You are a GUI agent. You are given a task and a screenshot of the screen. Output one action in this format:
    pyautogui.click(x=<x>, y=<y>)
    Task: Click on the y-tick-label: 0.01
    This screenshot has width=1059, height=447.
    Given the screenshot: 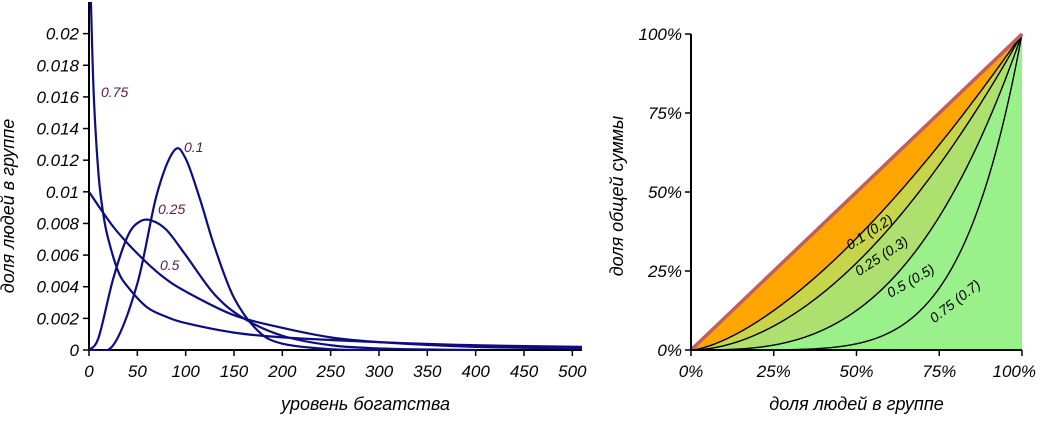 What is the action you would take?
    pyautogui.click(x=62, y=192)
    